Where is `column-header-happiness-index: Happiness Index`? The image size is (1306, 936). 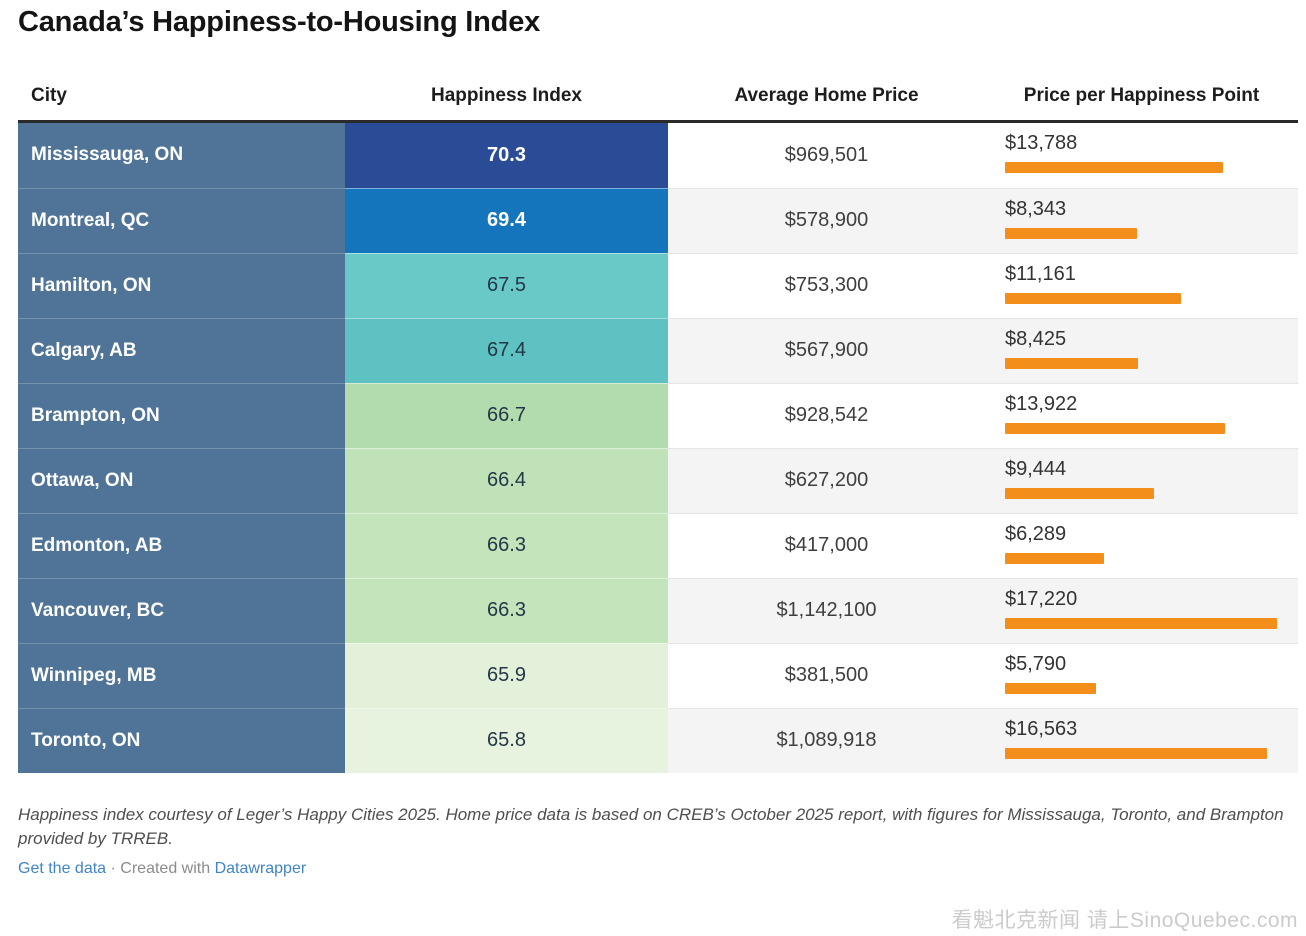 column-header-happiness-index: Happiness Index is located at coordinates (506, 95).